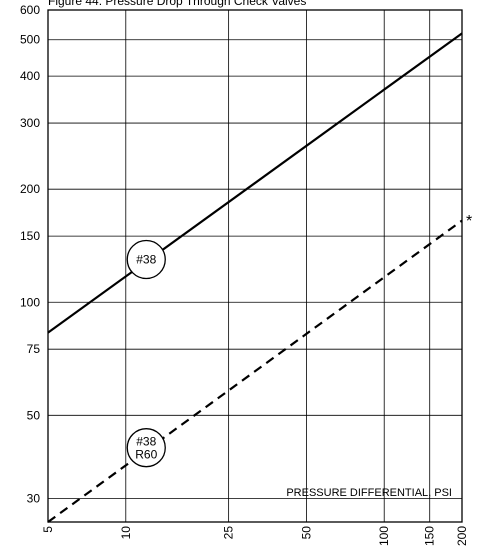 Image resolution: width=477 pixels, height=552 pixels. What do you see at coordinates (146, 455) in the screenshot?
I see `series-label-text: R60` at bounding box center [146, 455].